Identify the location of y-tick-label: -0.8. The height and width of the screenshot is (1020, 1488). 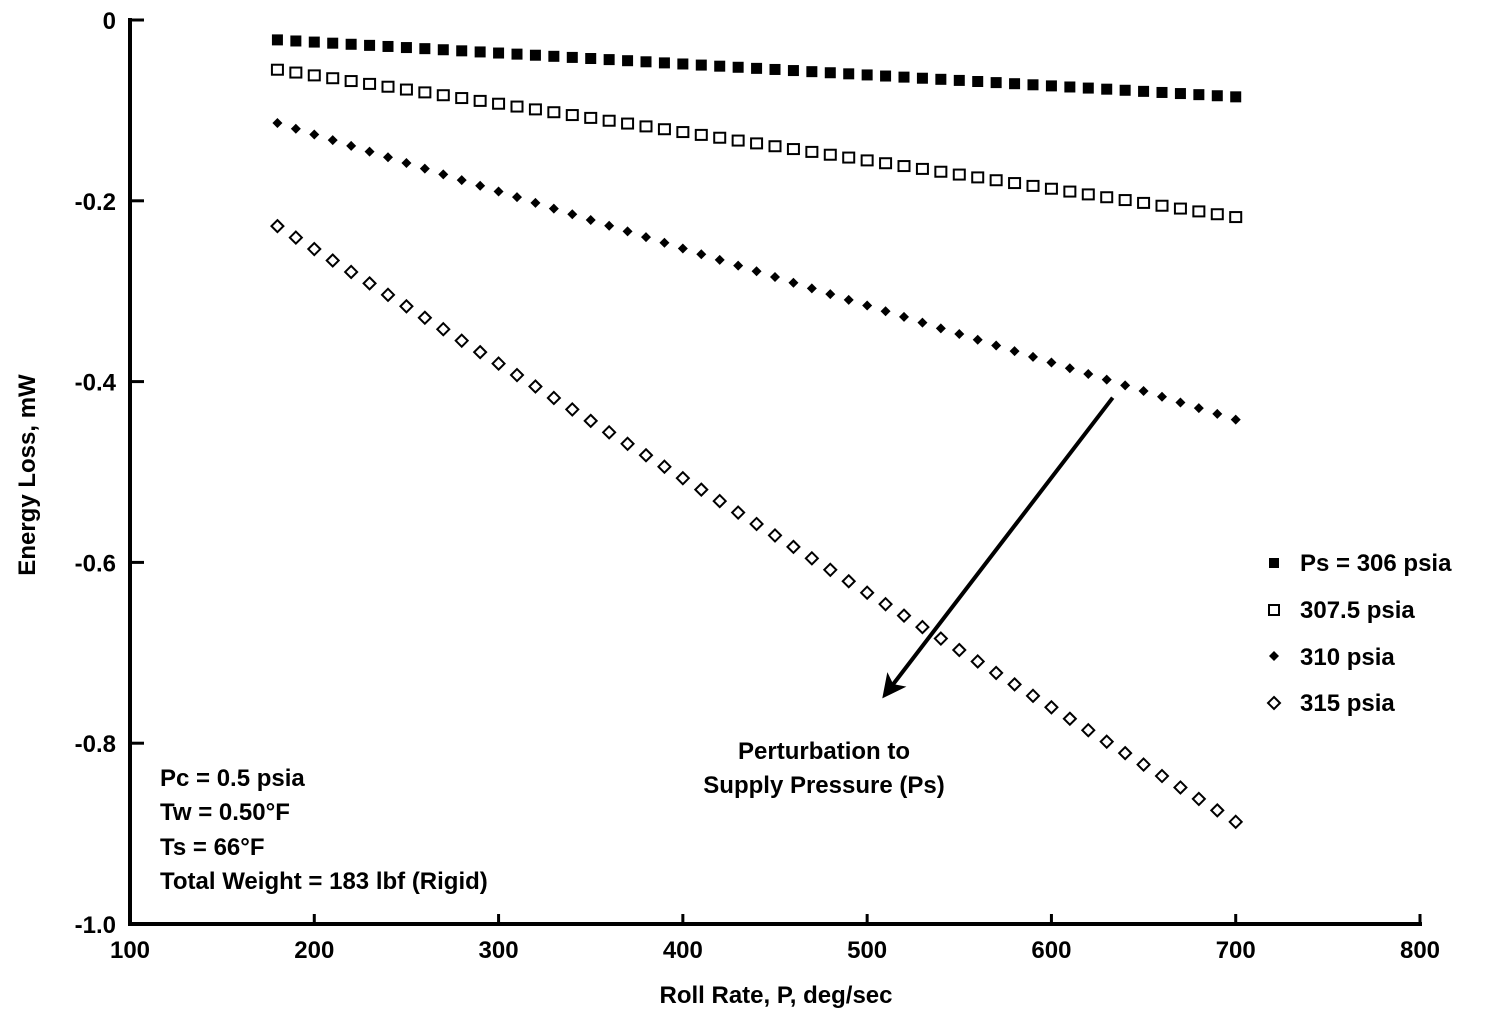
(95, 744).